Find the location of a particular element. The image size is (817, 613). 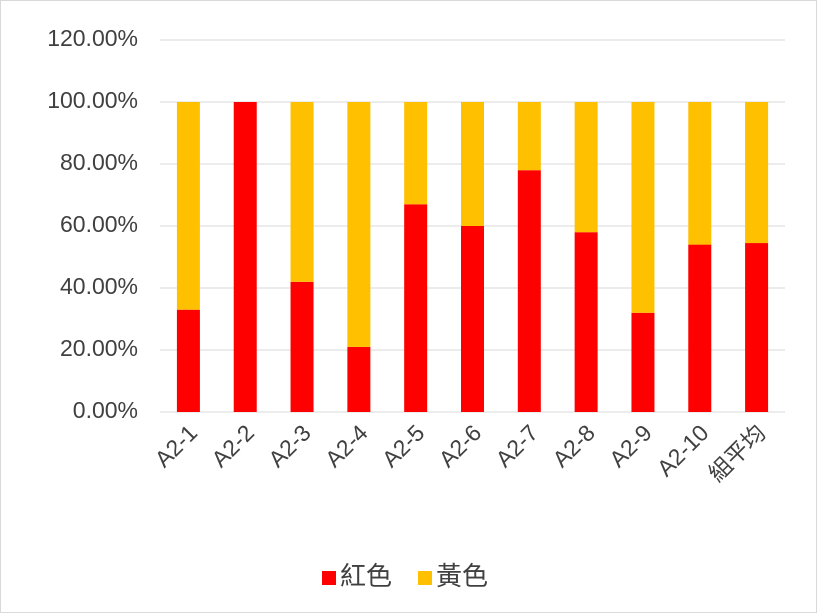

y-tick-label: 20.00% is located at coordinates (99, 348).